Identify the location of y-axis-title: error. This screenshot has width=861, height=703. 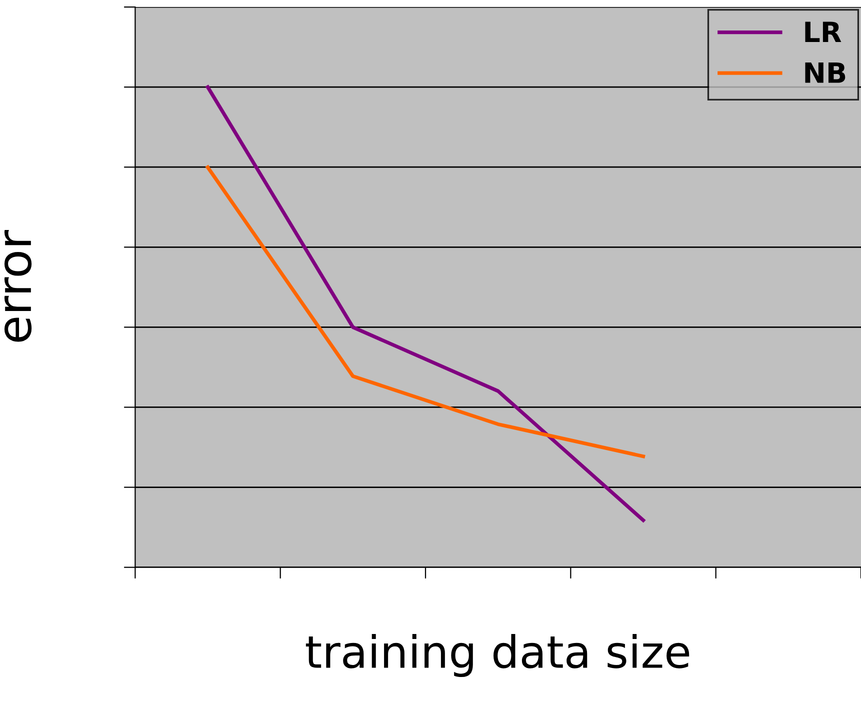
(18, 286).